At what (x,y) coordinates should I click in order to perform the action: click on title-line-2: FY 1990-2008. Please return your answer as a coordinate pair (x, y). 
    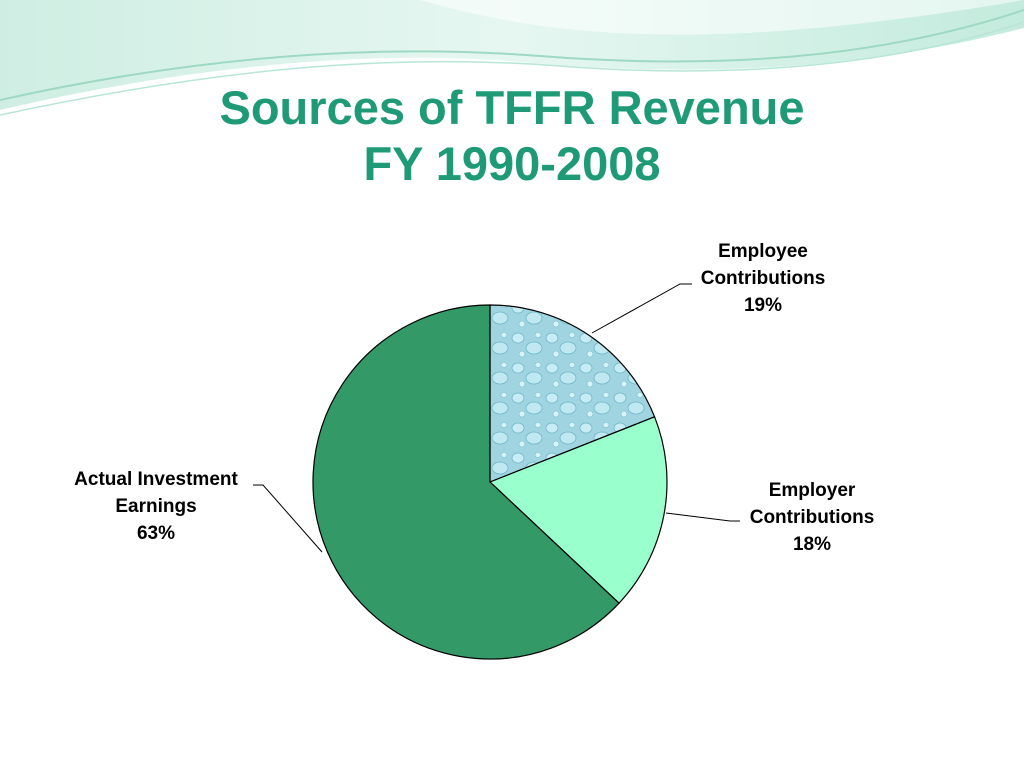
    Looking at the image, I should click on (512, 163).